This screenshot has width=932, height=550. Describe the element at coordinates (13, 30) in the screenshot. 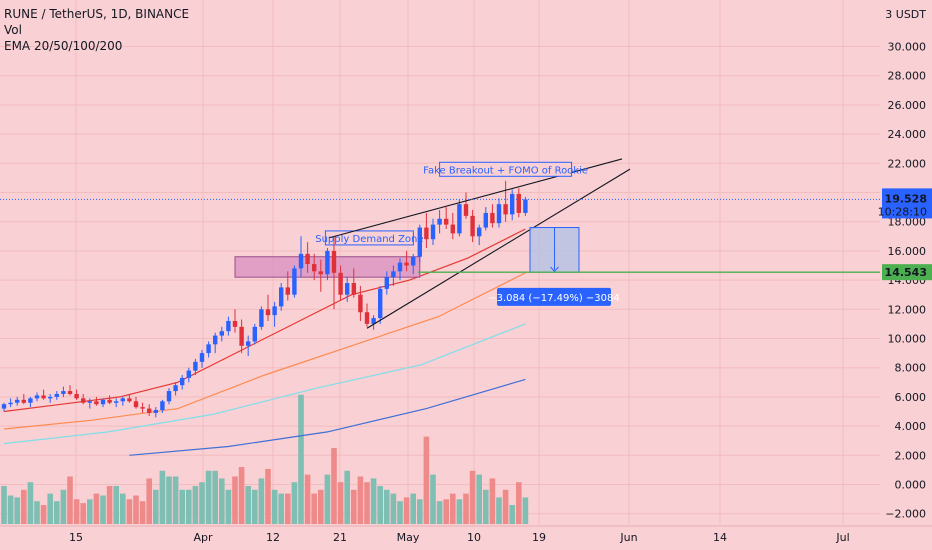

I see `volume-indicator-label: Vol` at that location.